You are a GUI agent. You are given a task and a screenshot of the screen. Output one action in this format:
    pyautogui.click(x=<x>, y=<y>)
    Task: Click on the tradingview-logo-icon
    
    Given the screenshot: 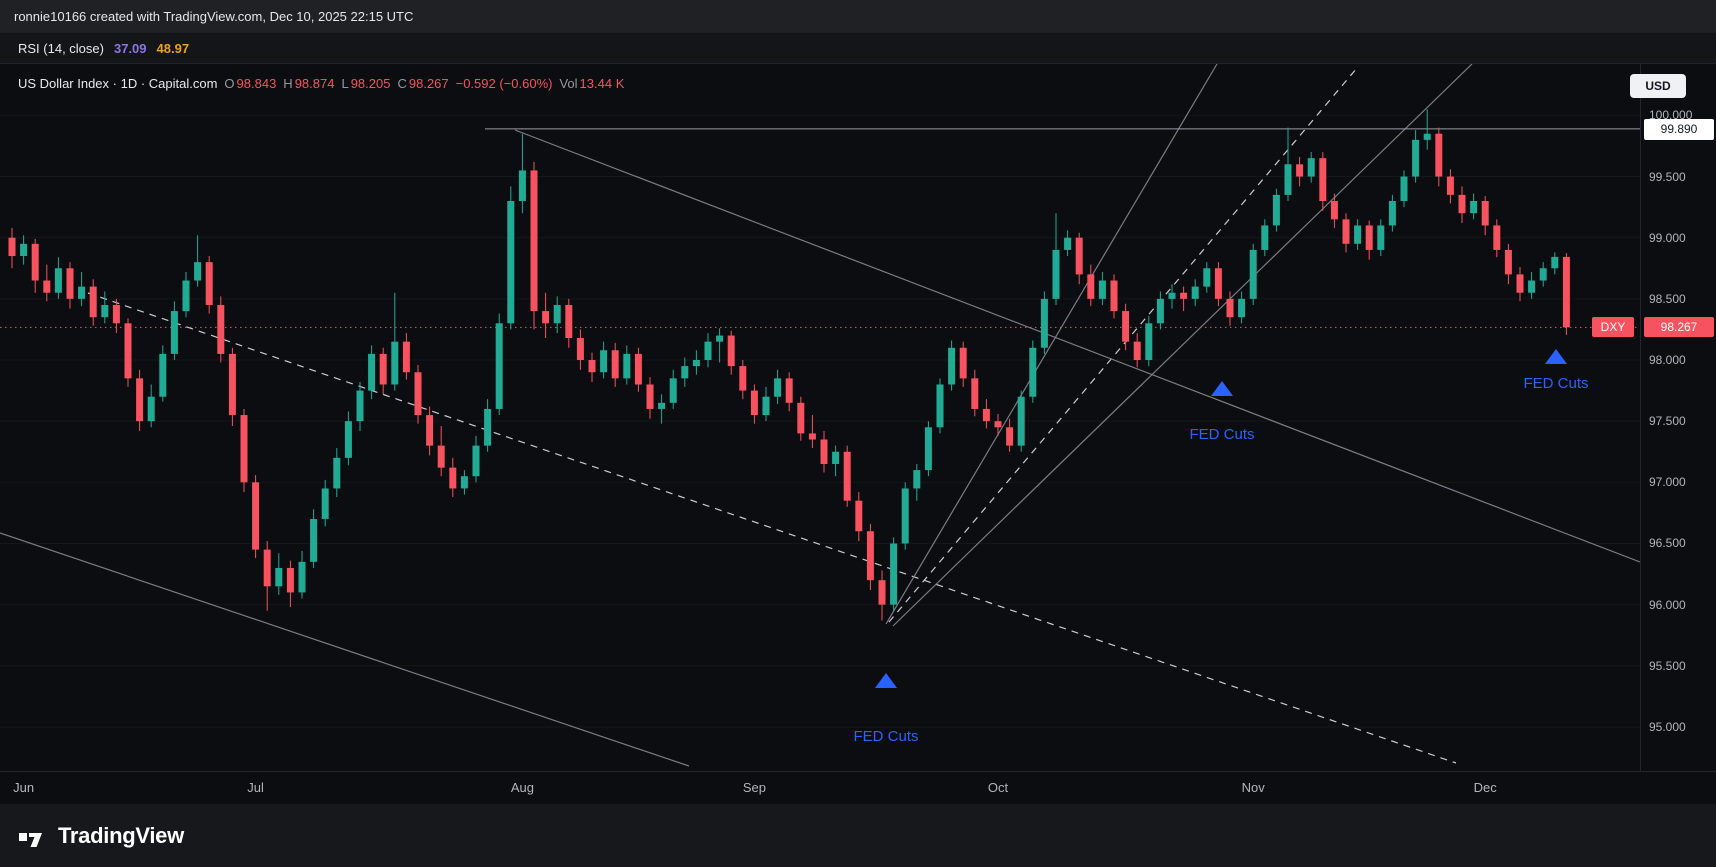 What is the action you would take?
    pyautogui.click(x=33, y=836)
    